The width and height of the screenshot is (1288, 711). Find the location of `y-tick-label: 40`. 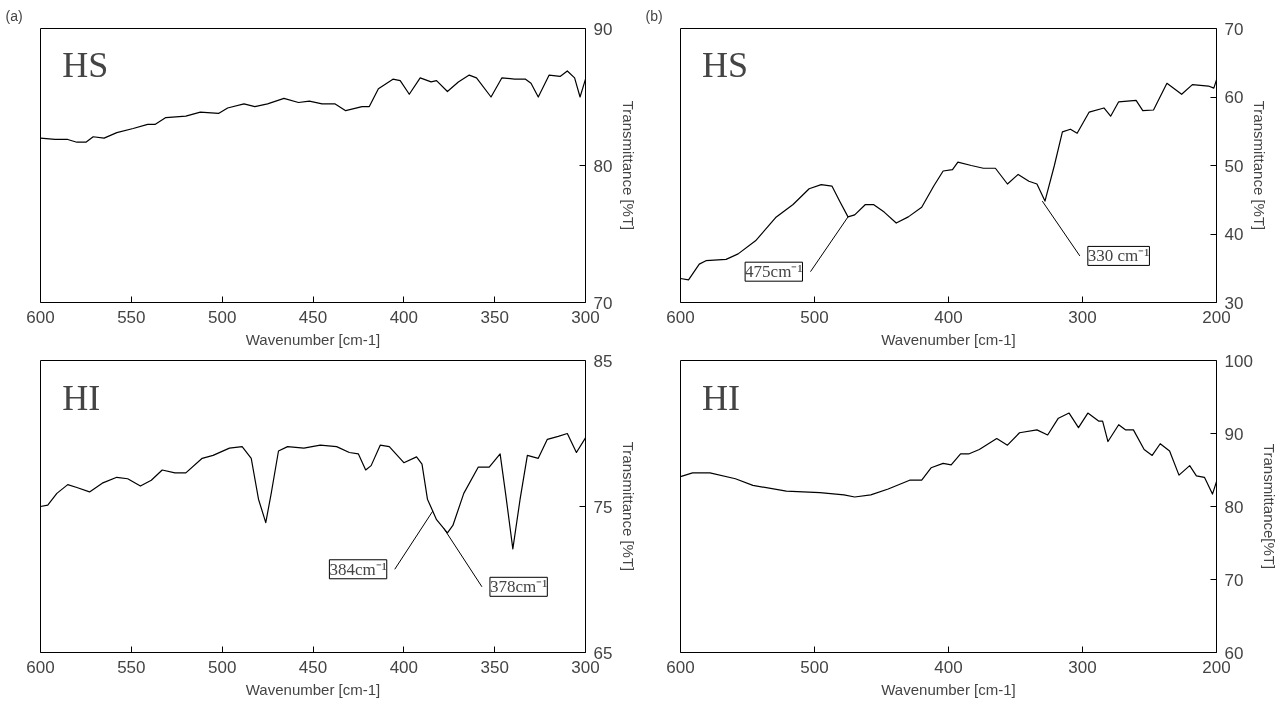

y-tick-label: 40 is located at coordinates (1234, 234).